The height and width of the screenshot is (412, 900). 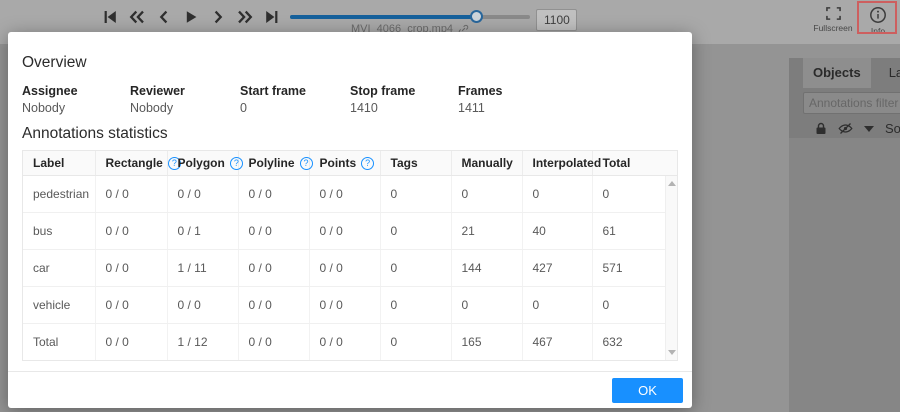 I want to click on tab-objects: Objects, so click(x=837, y=73).